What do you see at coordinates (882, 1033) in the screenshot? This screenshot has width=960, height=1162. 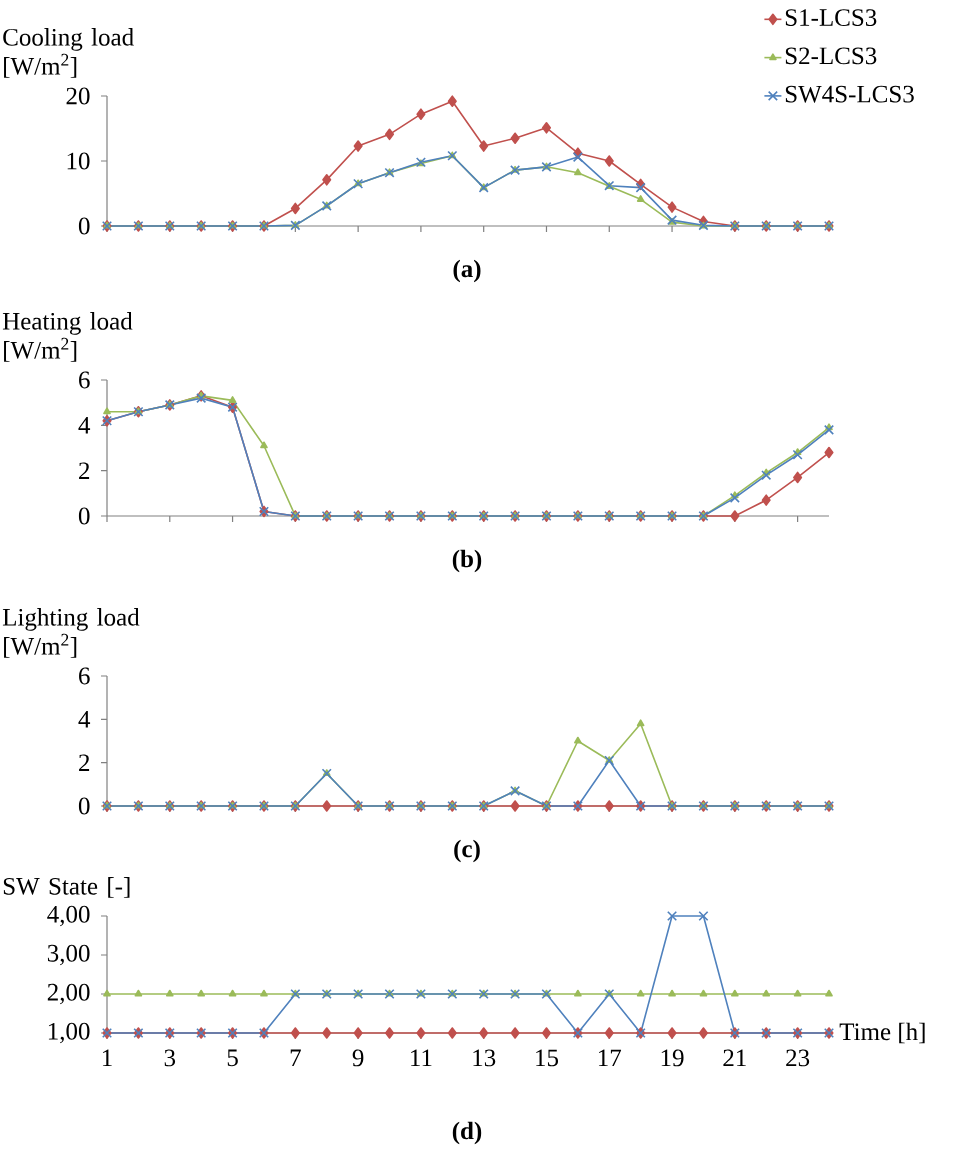 I see `x-axis-title: Time [h]` at bounding box center [882, 1033].